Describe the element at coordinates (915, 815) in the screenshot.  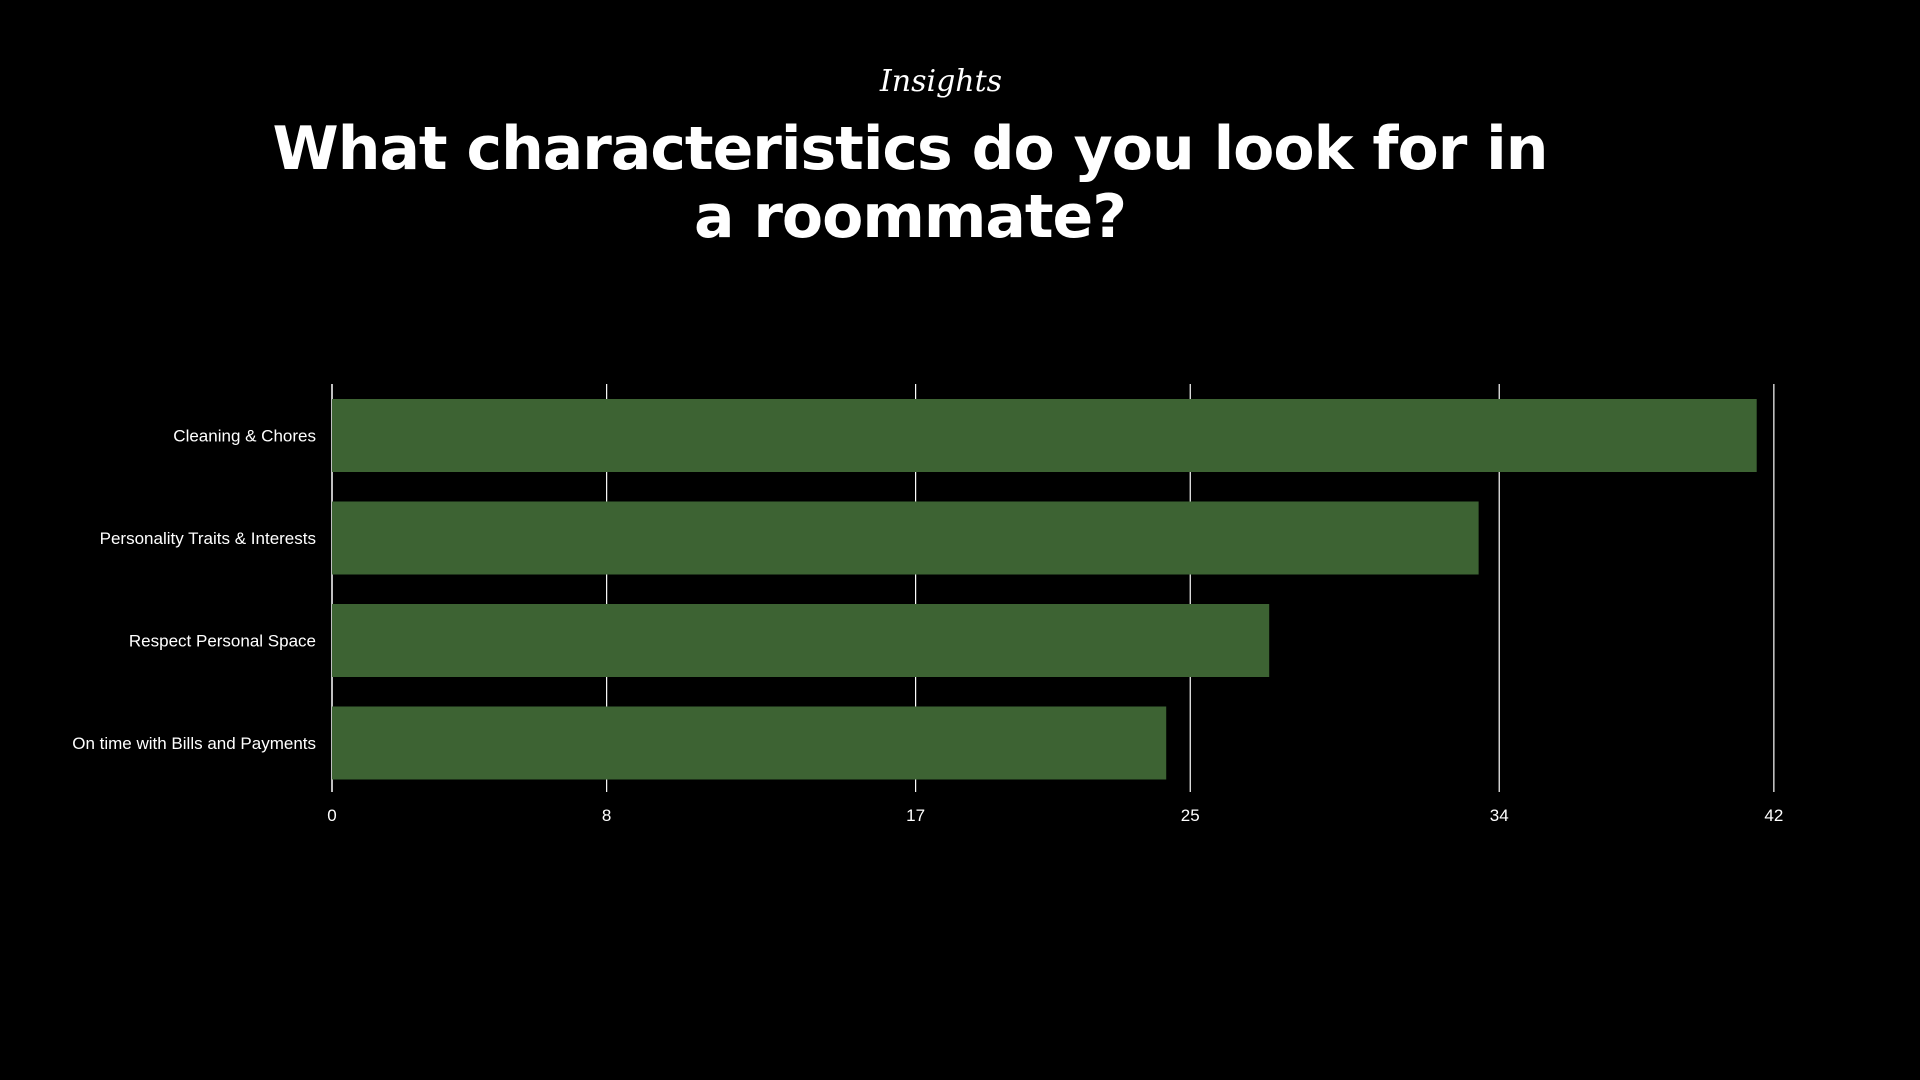
I see `x-tick-label: 17` at that location.